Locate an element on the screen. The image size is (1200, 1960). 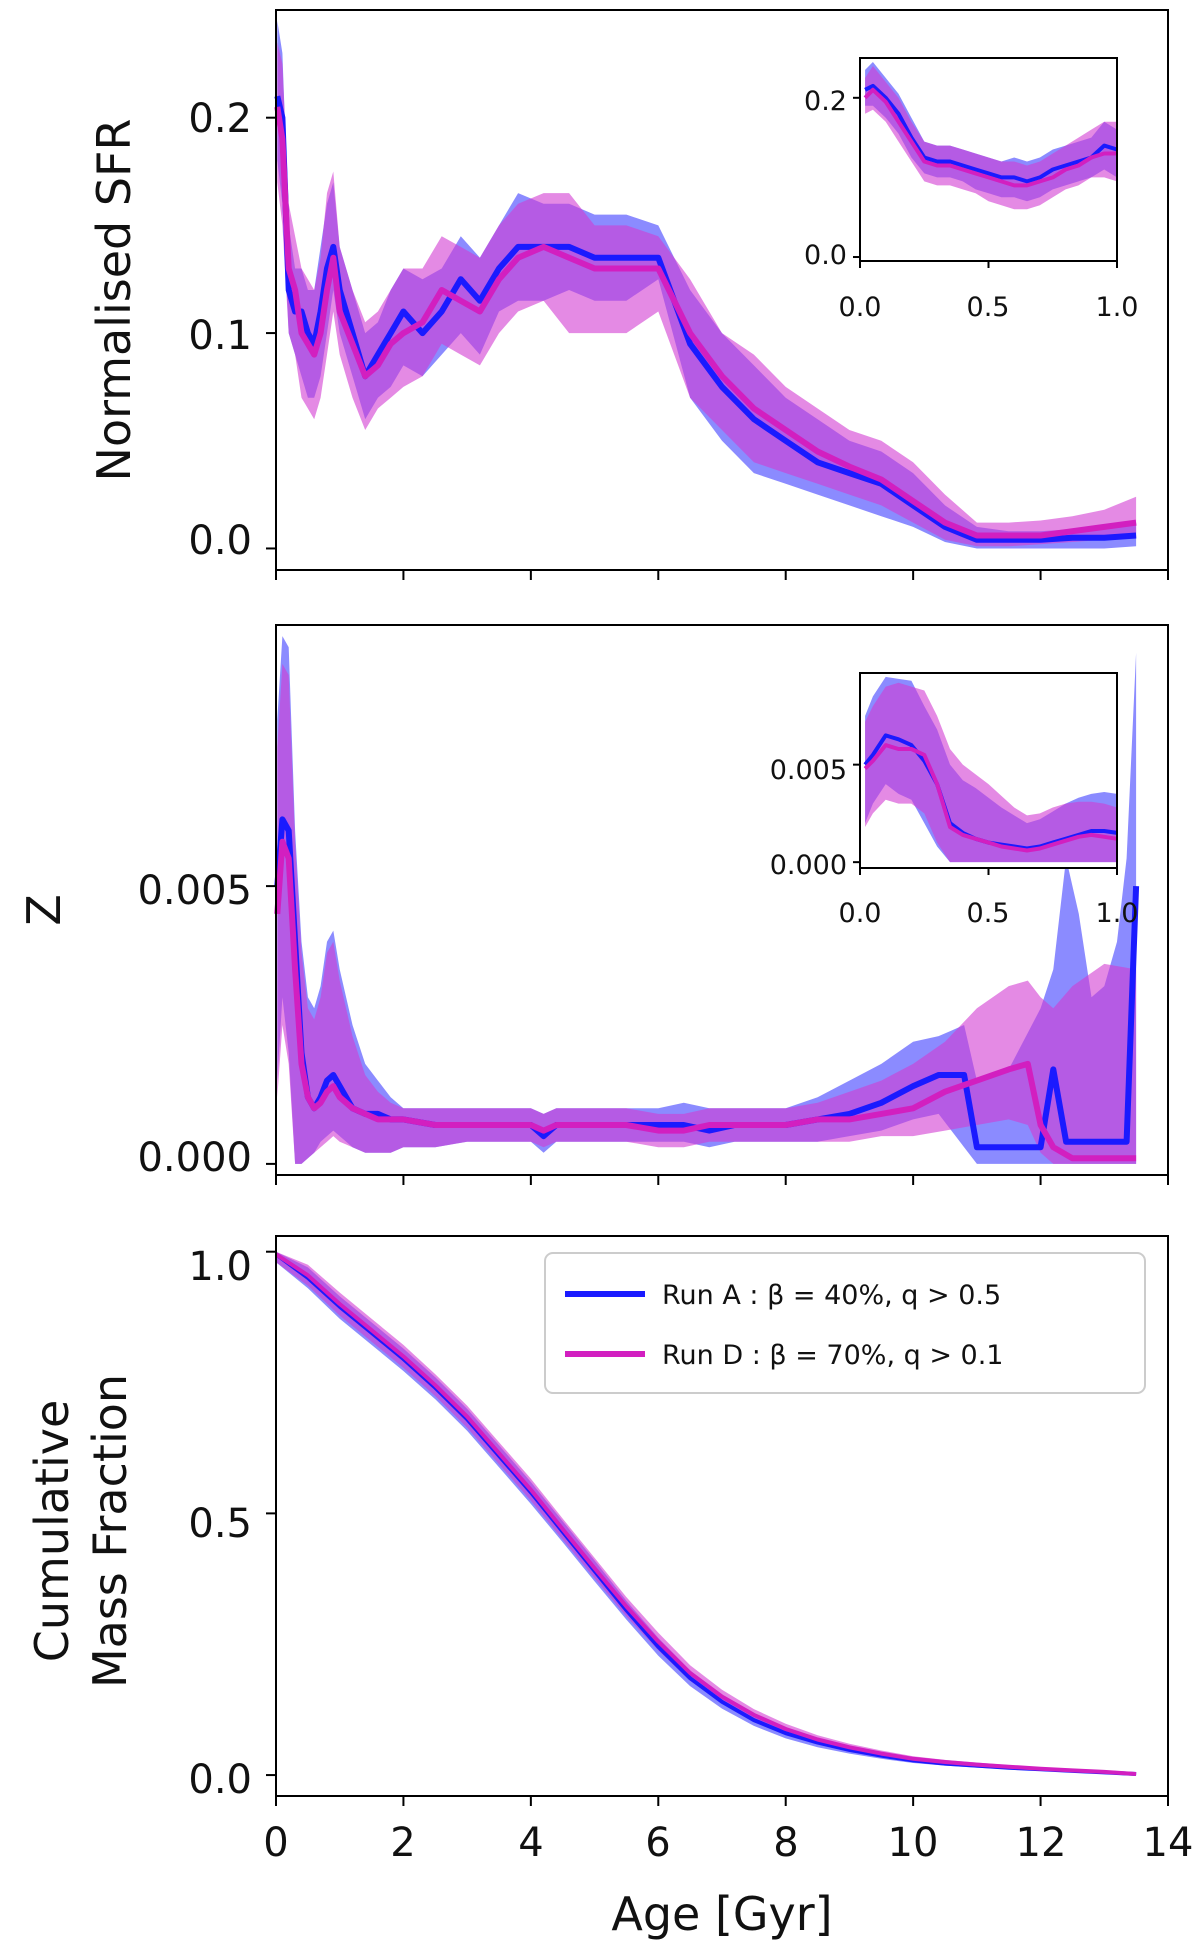
metallicity-inset-axes is located at coordinates (985, 773).